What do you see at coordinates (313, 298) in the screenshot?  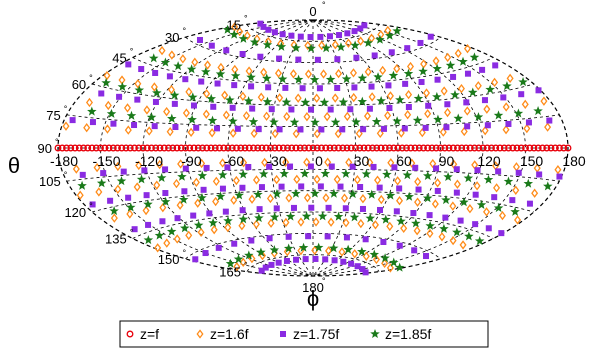 I see `x-axis-label: ϕ` at bounding box center [313, 298].